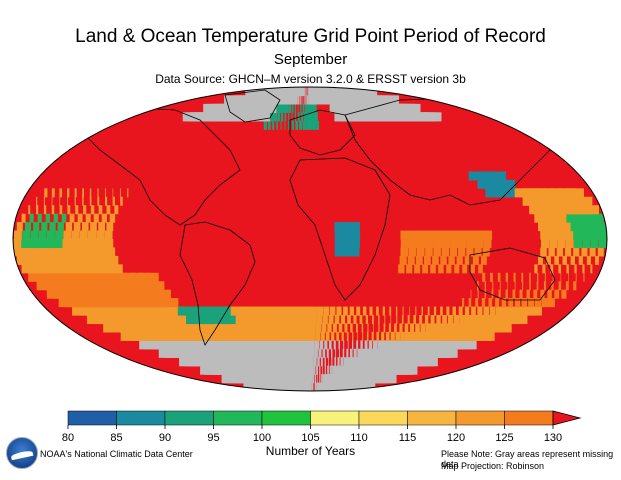 The image size is (621, 480). I want to click on legend-swatch, so click(238, 418).